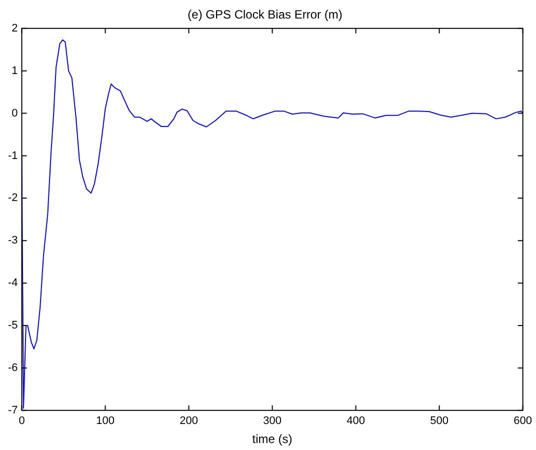 Image resolution: width=536 pixels, height=450 pixels. I want to click on y-tick-label: -3, so click(13, 240).